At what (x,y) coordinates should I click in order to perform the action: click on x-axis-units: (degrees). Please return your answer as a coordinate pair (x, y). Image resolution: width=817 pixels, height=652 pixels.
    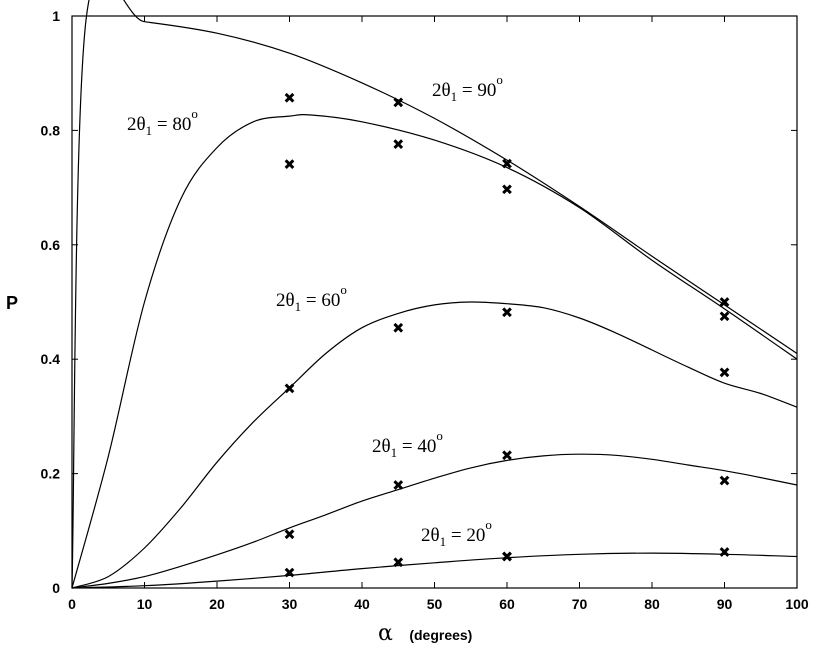
    Looking at the image, I should click on (440, 635).